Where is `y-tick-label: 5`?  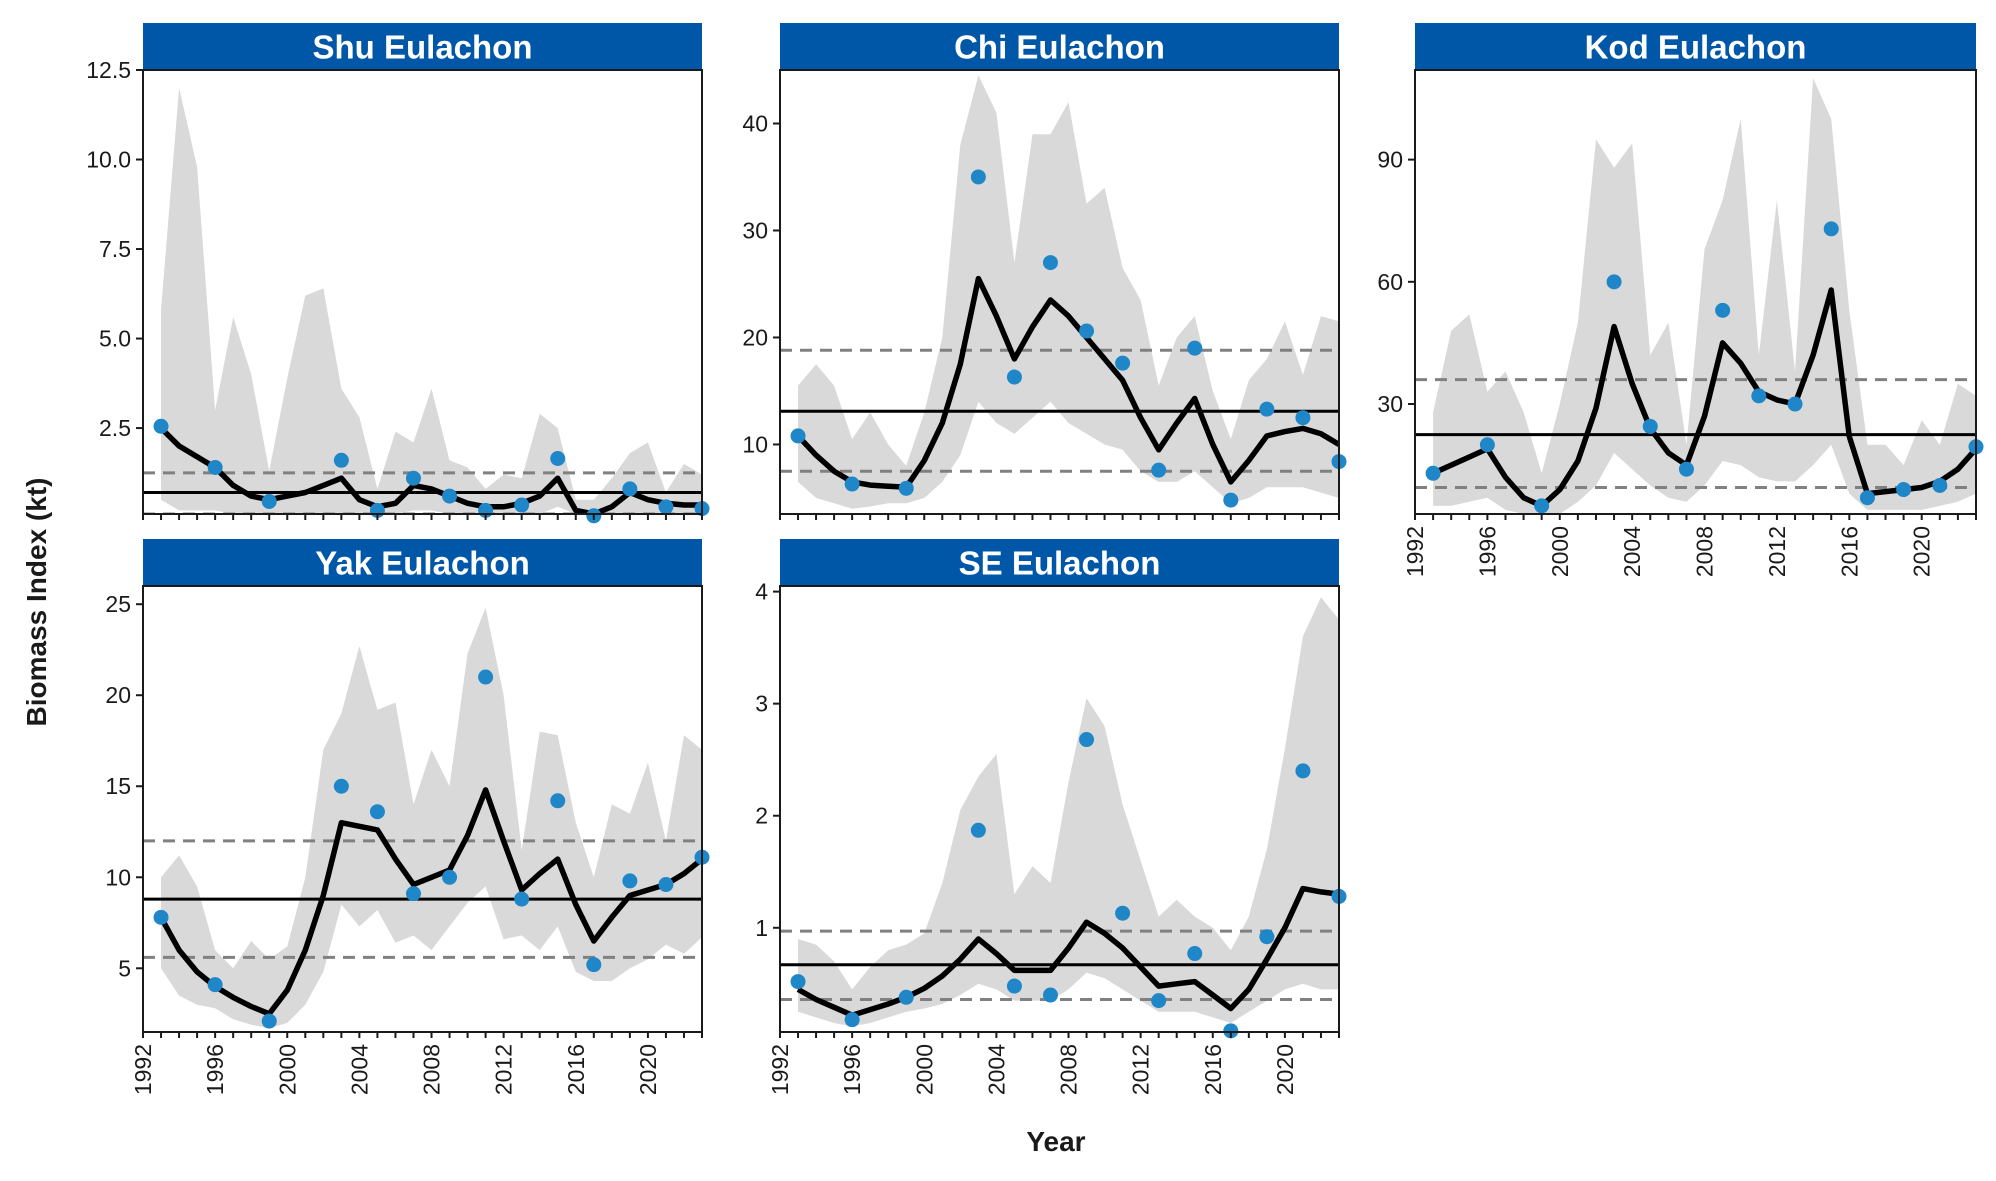
y-tick-label: 5 is located at coordinates (124, 968).